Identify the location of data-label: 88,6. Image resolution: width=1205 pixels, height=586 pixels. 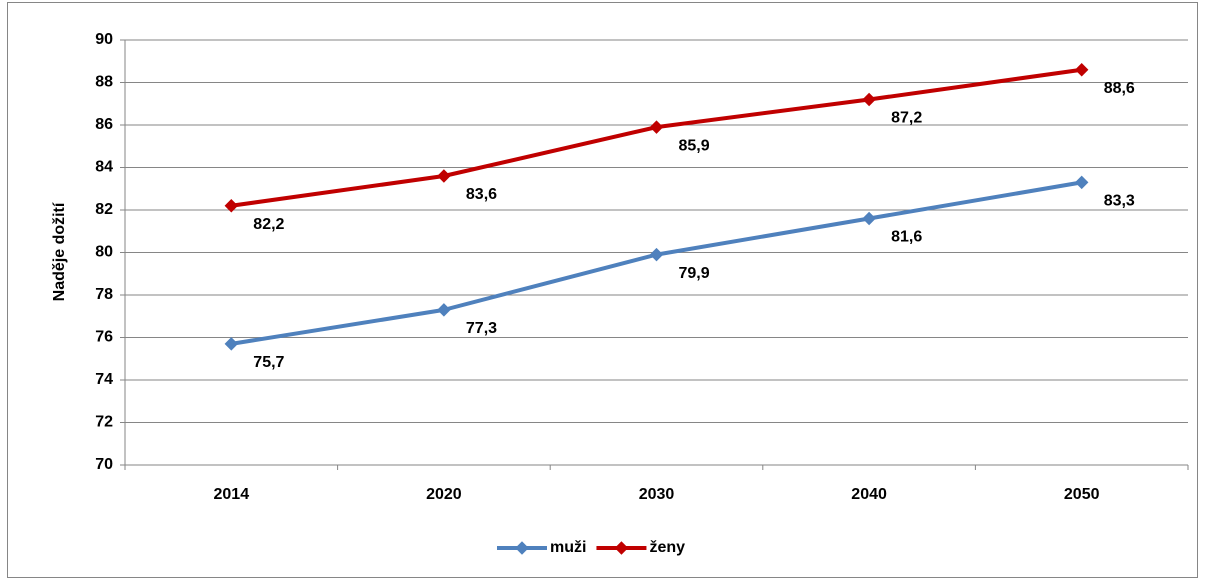
(1119, 88).